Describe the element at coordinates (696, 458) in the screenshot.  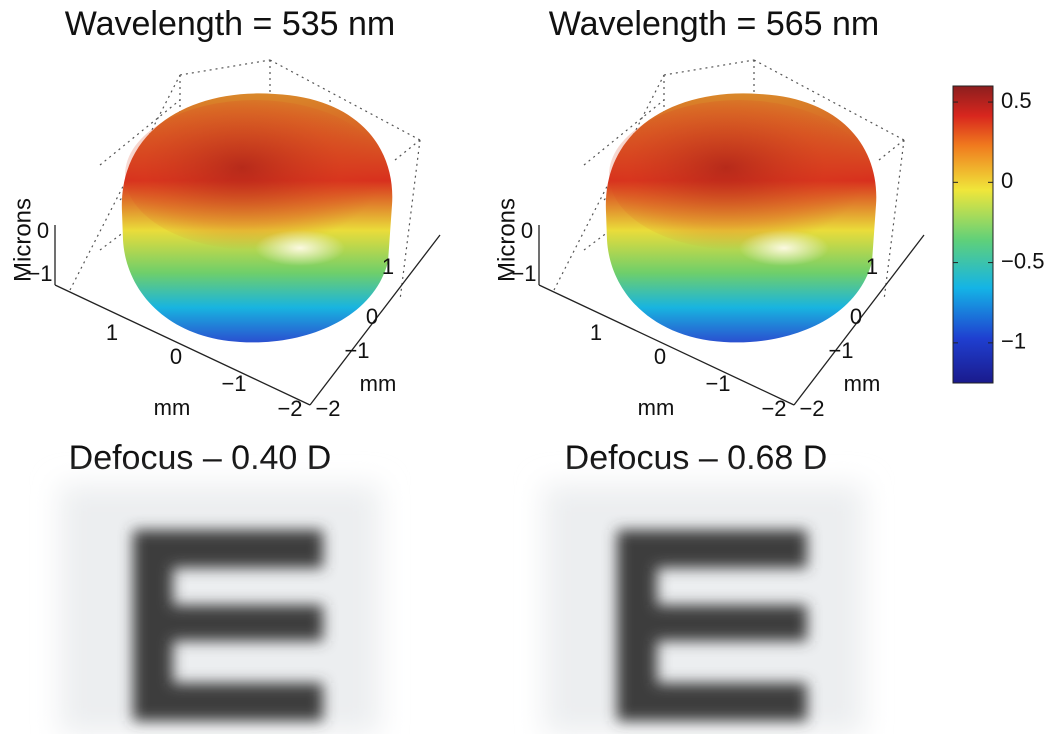
I see `defocus-caption: Defocus – 0.68 D` at that location.